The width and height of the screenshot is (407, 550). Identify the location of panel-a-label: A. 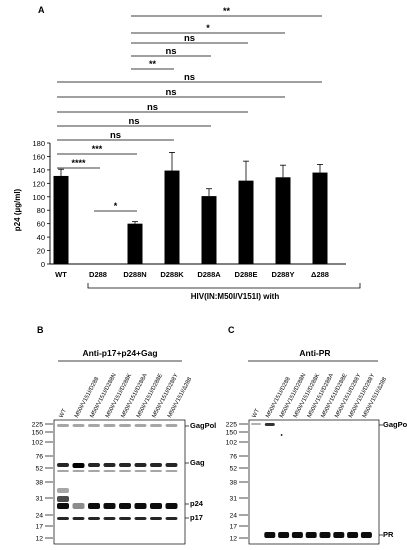
(41, 10).